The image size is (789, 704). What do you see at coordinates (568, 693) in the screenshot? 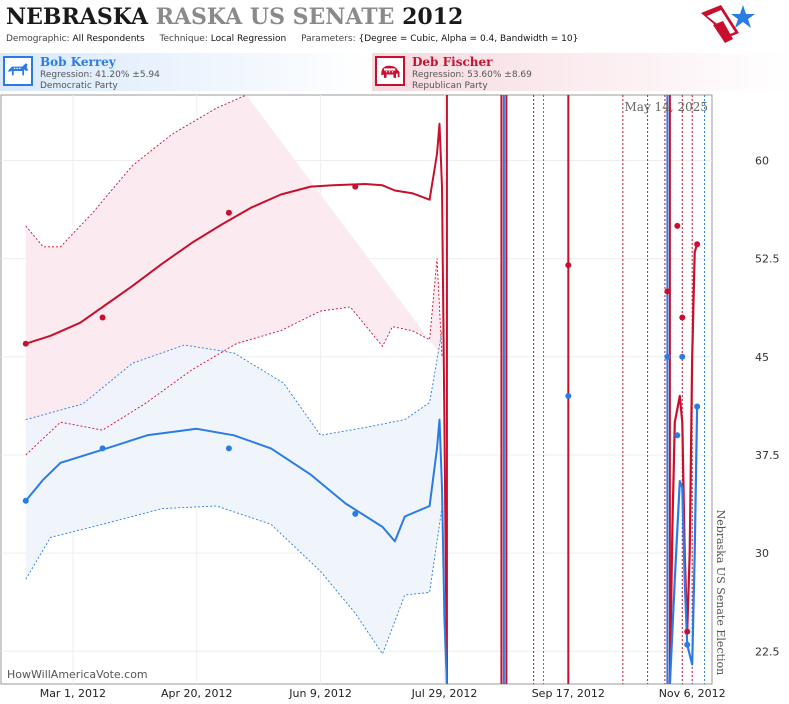
I see `x-tick-label: Sep 17, 2012` at bounding box center [568, 693].